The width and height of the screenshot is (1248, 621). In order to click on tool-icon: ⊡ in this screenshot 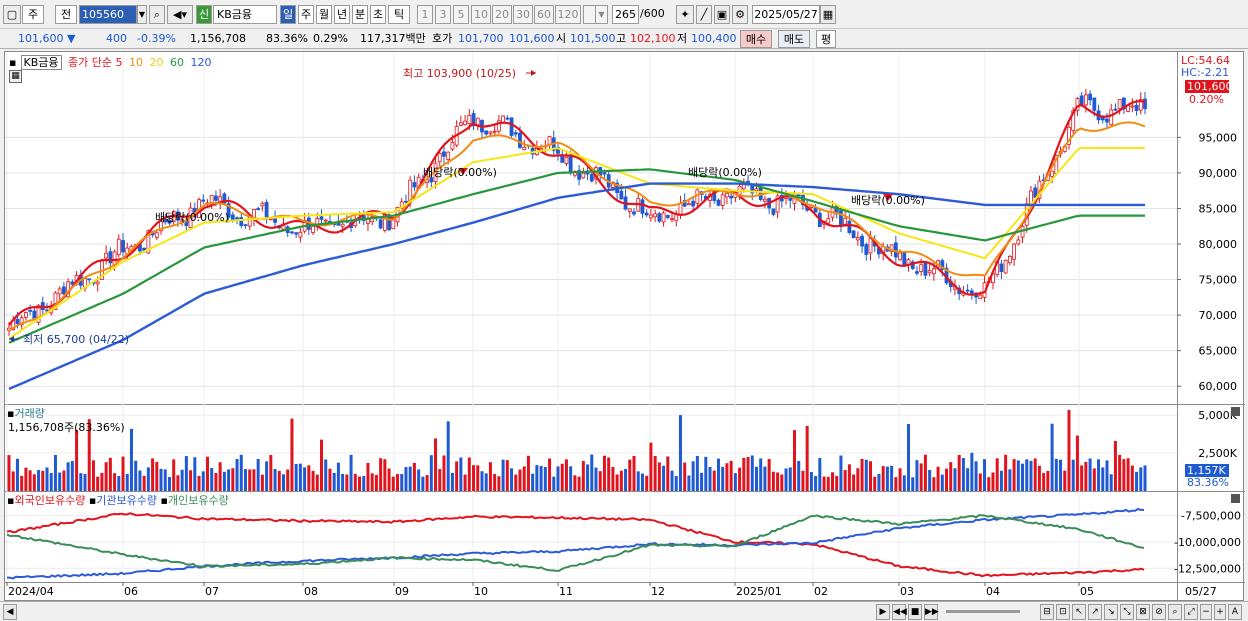, I will do `click(1063, 612)`.